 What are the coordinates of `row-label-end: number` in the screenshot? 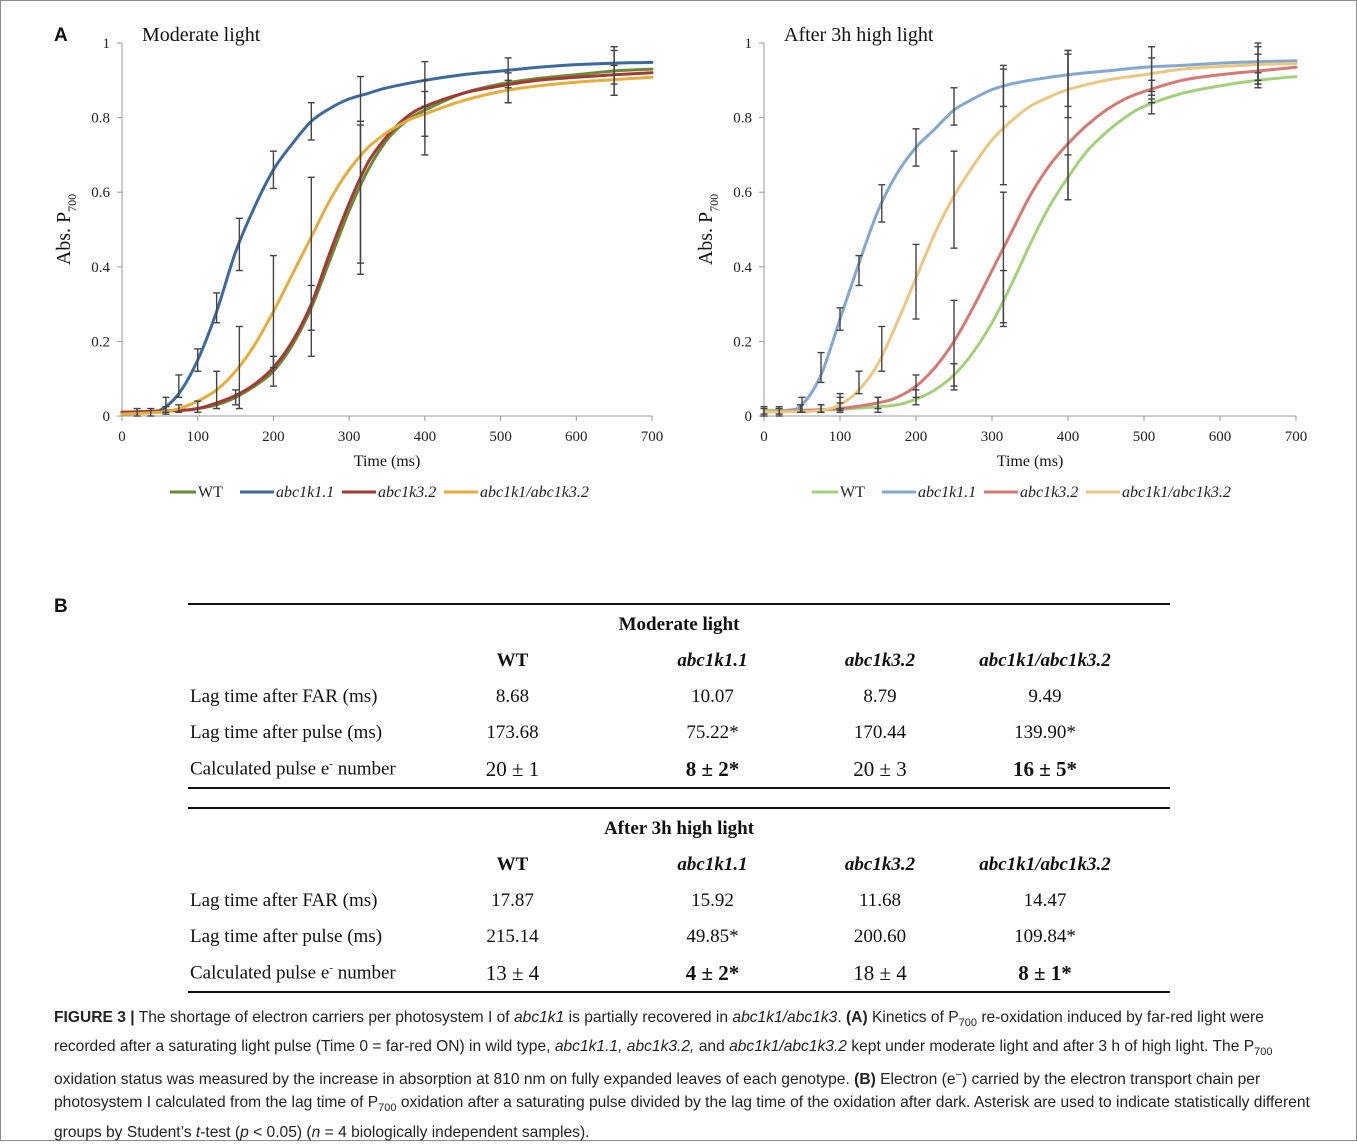 It's located at (364, 973).